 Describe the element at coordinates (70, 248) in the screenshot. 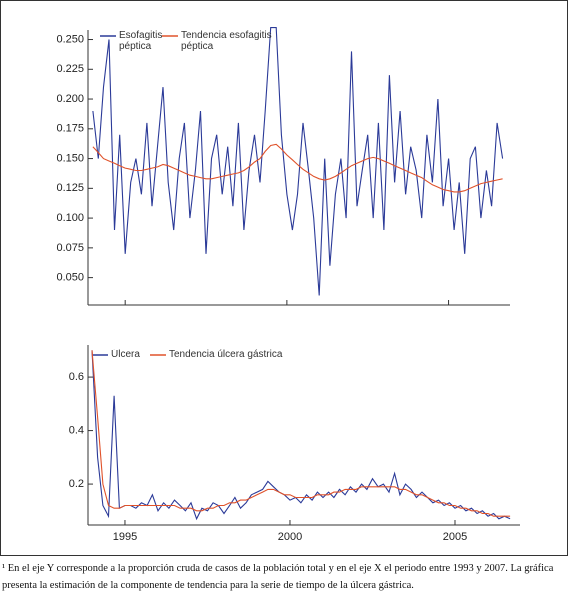

I see `y-tick-label: 0.075` at that location.